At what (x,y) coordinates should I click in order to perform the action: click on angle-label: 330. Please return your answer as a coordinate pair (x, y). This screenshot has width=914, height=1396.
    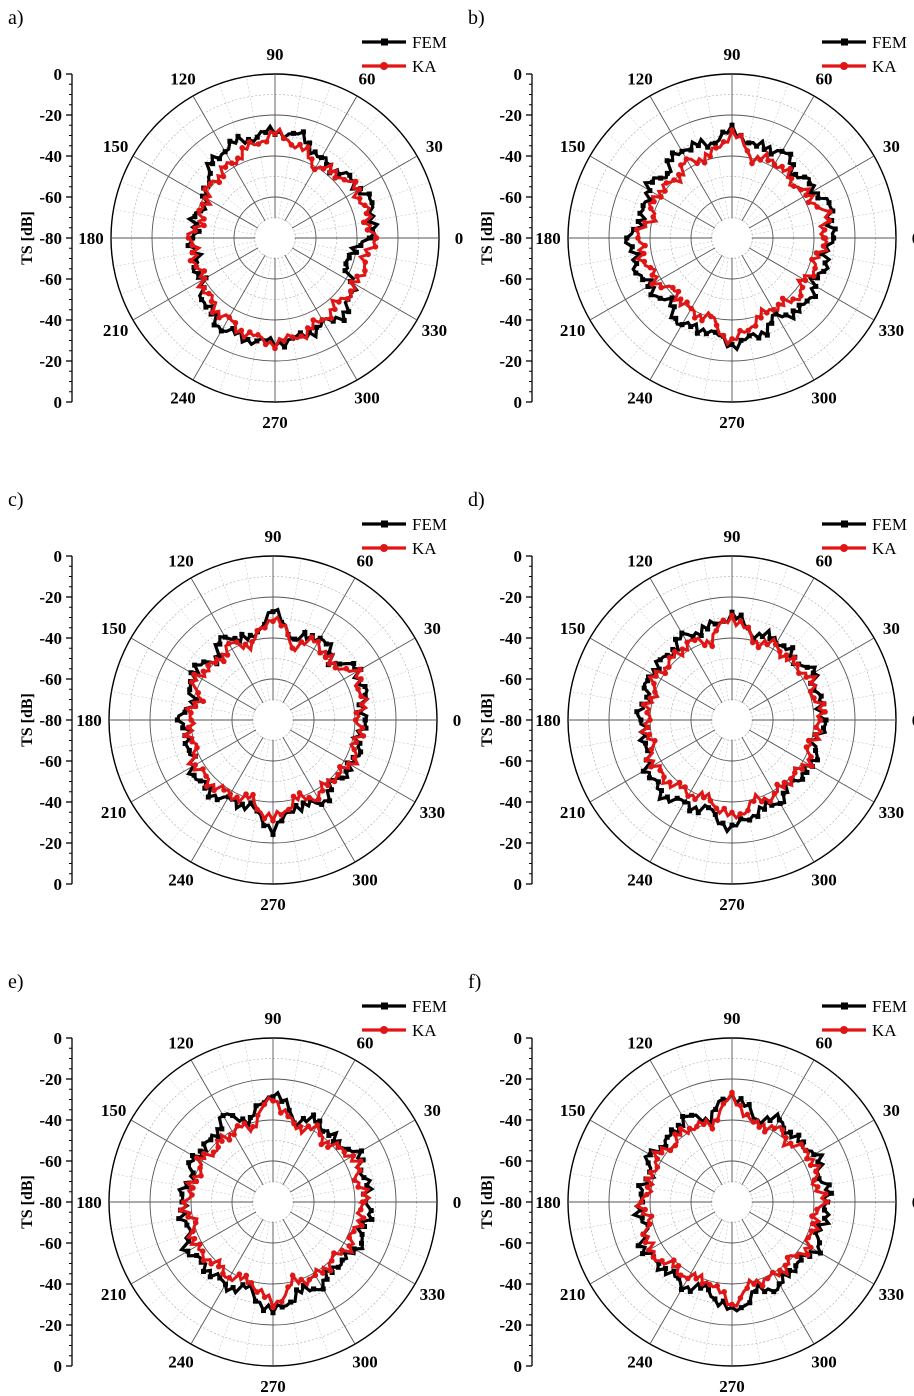
    Looking at the image, I should click on (892, 1294).